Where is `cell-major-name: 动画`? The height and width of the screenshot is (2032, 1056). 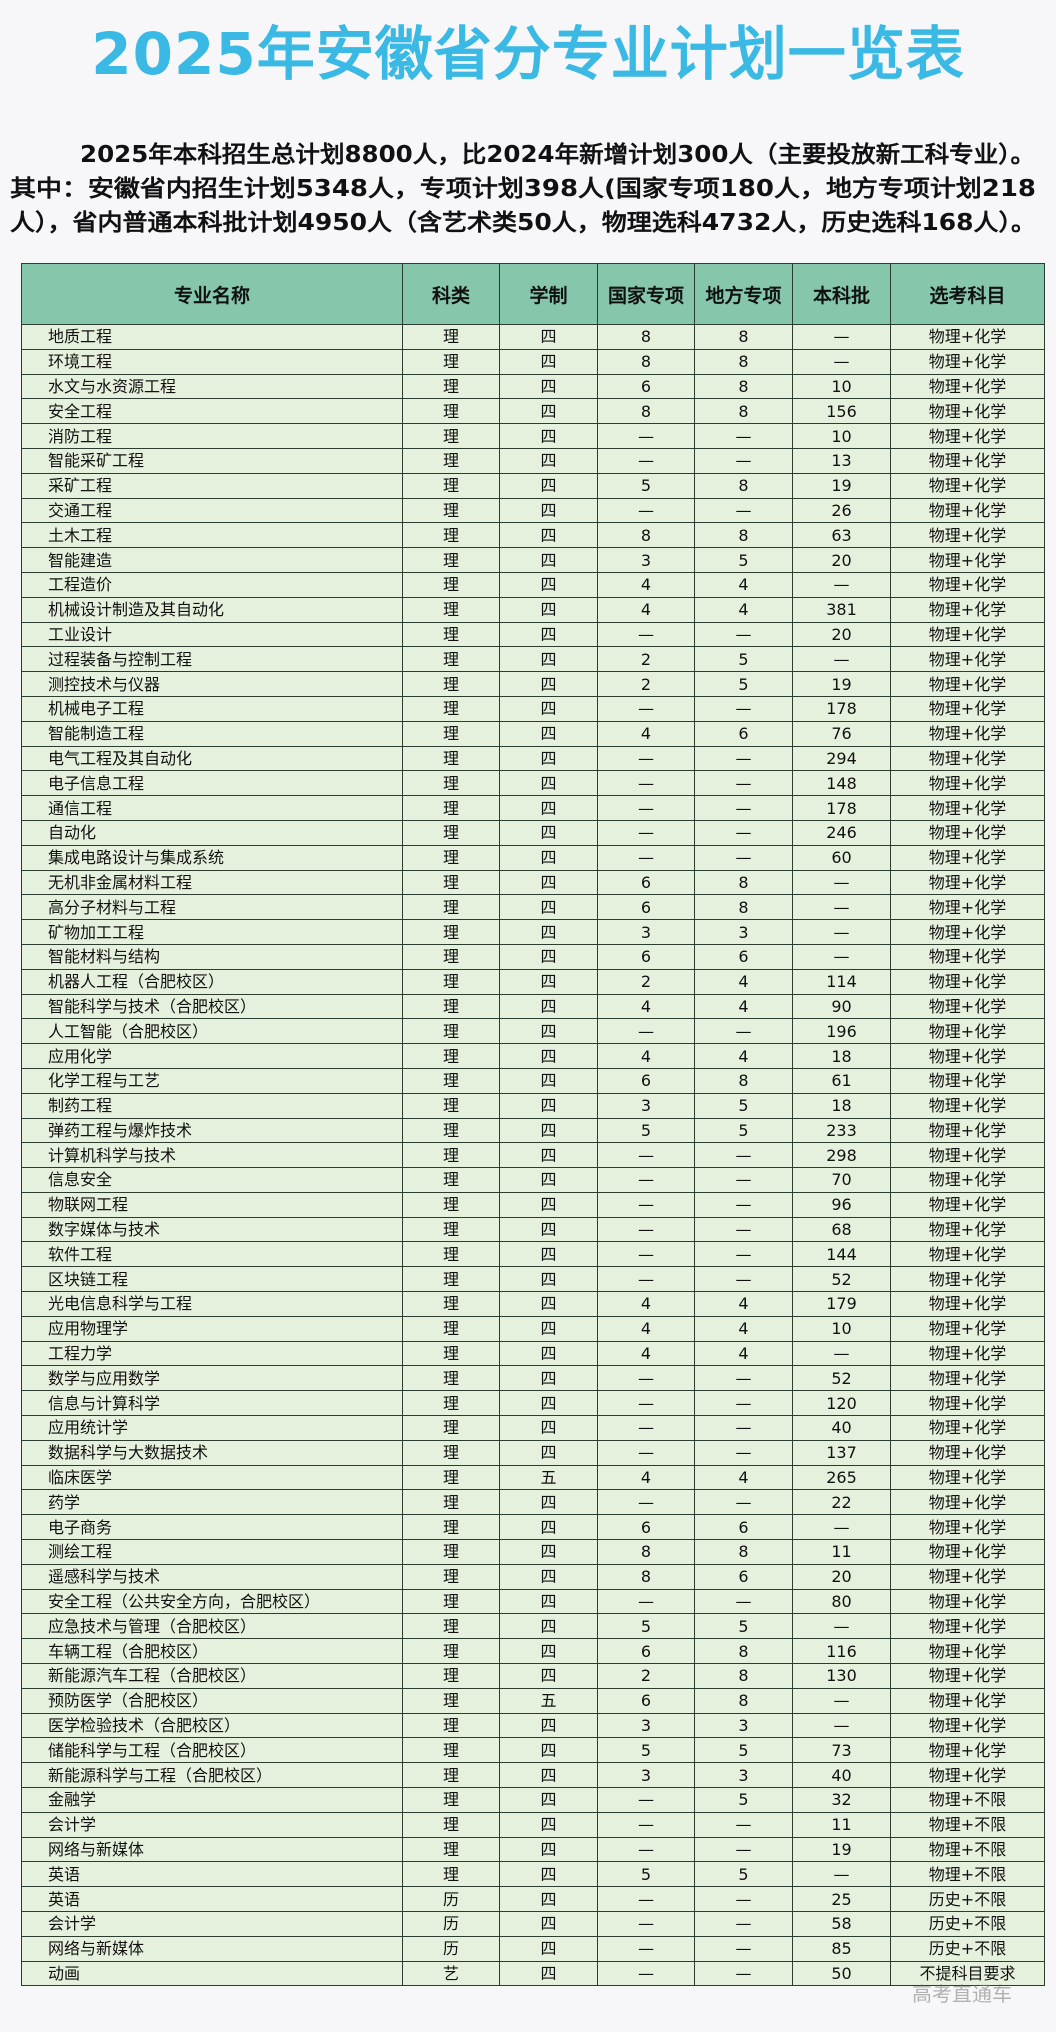 cell-major-name: 动画 is located at coordinates (212, 1973).